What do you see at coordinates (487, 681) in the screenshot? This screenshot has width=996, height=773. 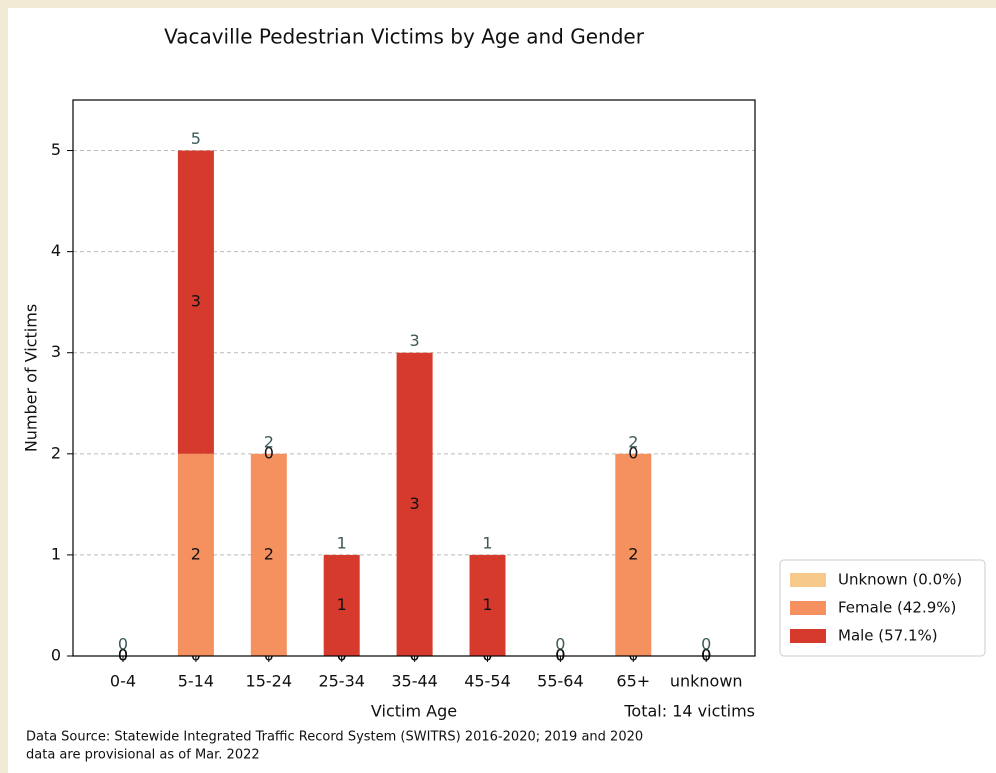 I see `x-tick-label: 45-54` at bounding box center [487, 681].